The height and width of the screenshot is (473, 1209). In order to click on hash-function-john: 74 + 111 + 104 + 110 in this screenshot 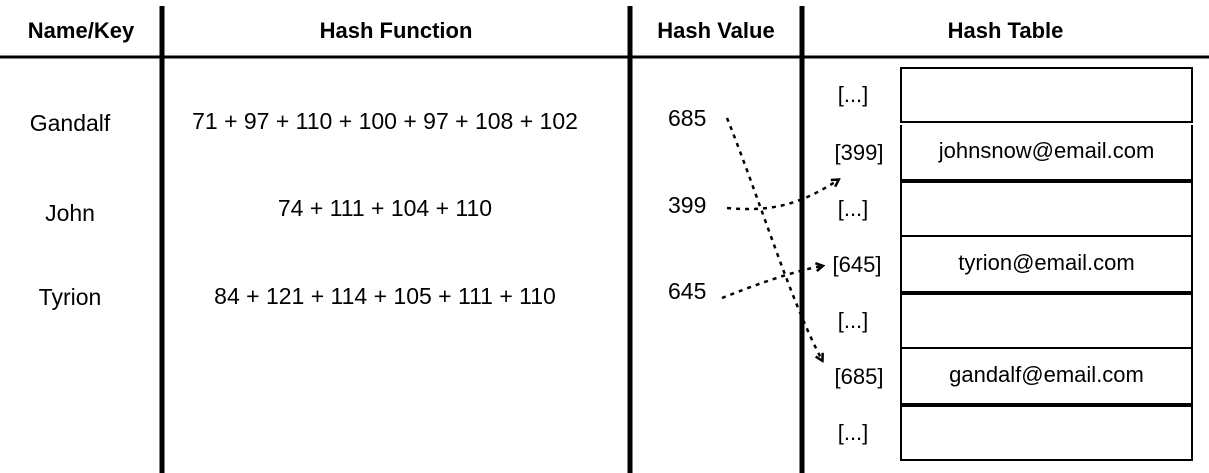, I will do `click(385, 208)`.